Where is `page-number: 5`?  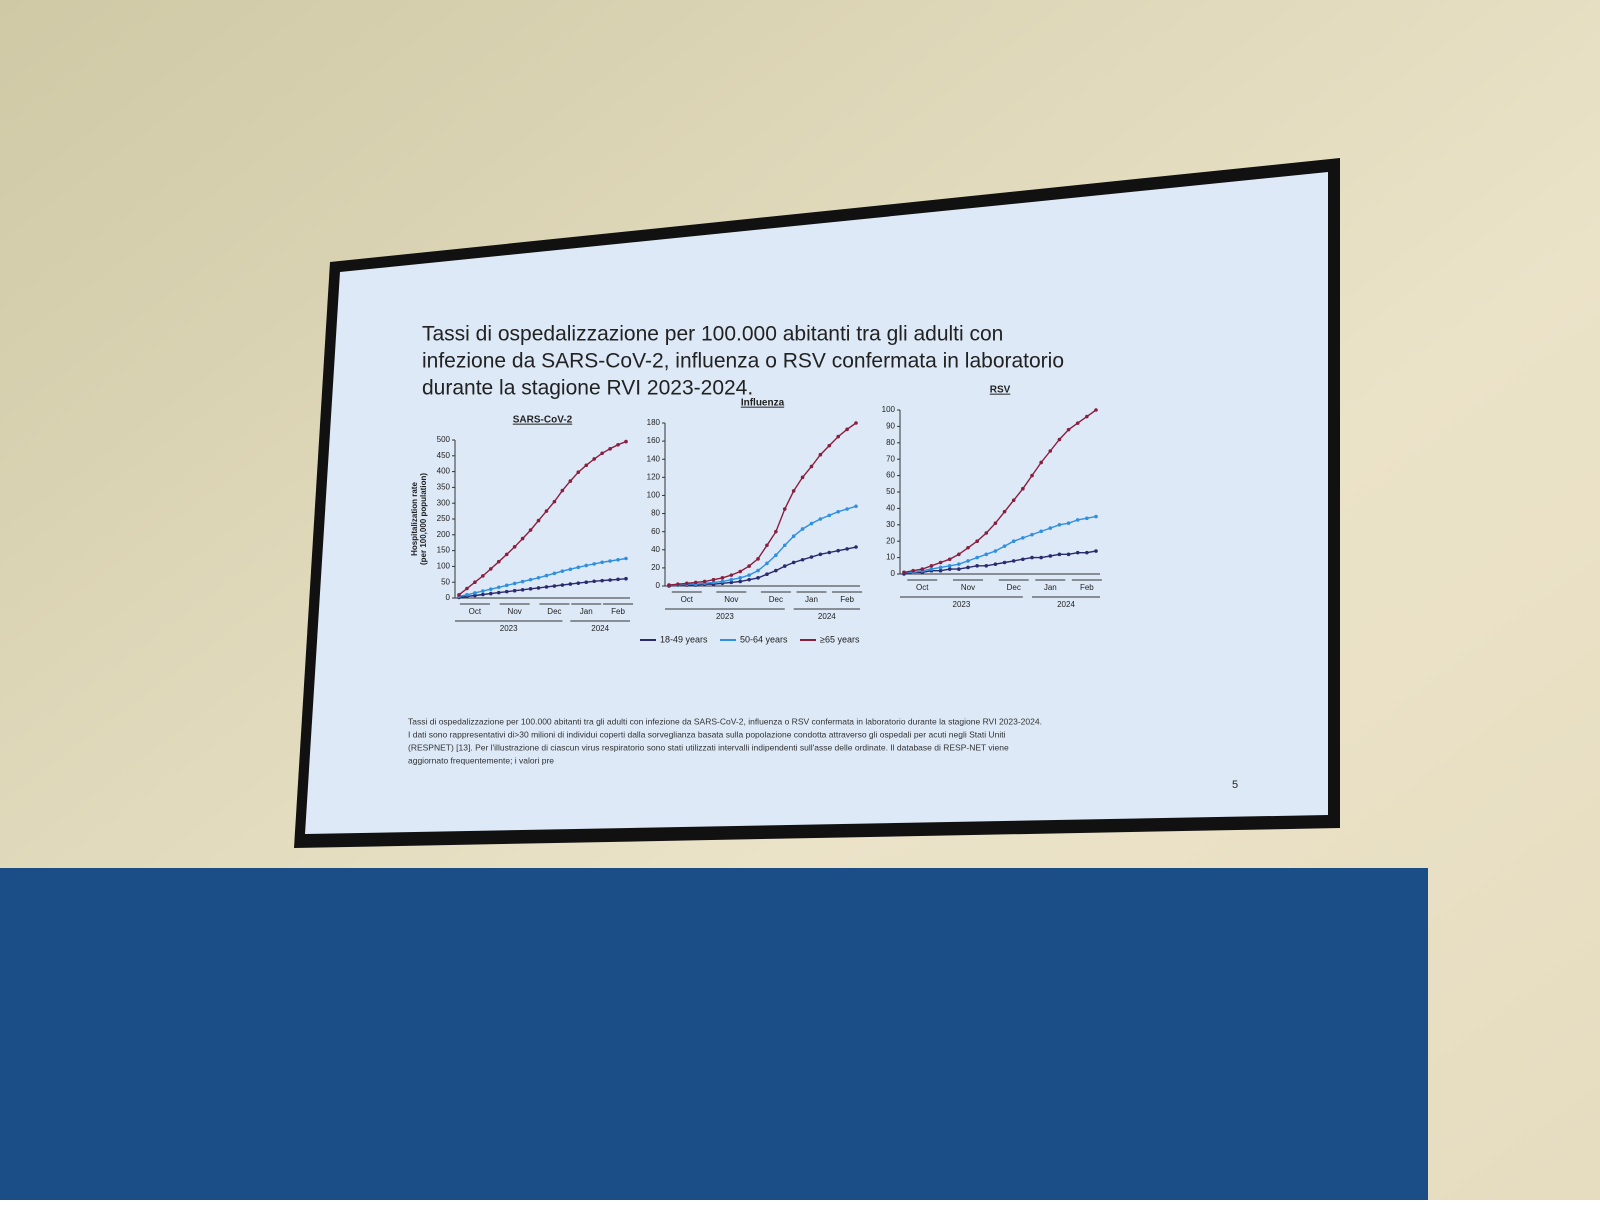
page-number: 5 is located at coordinates (1235, 785).